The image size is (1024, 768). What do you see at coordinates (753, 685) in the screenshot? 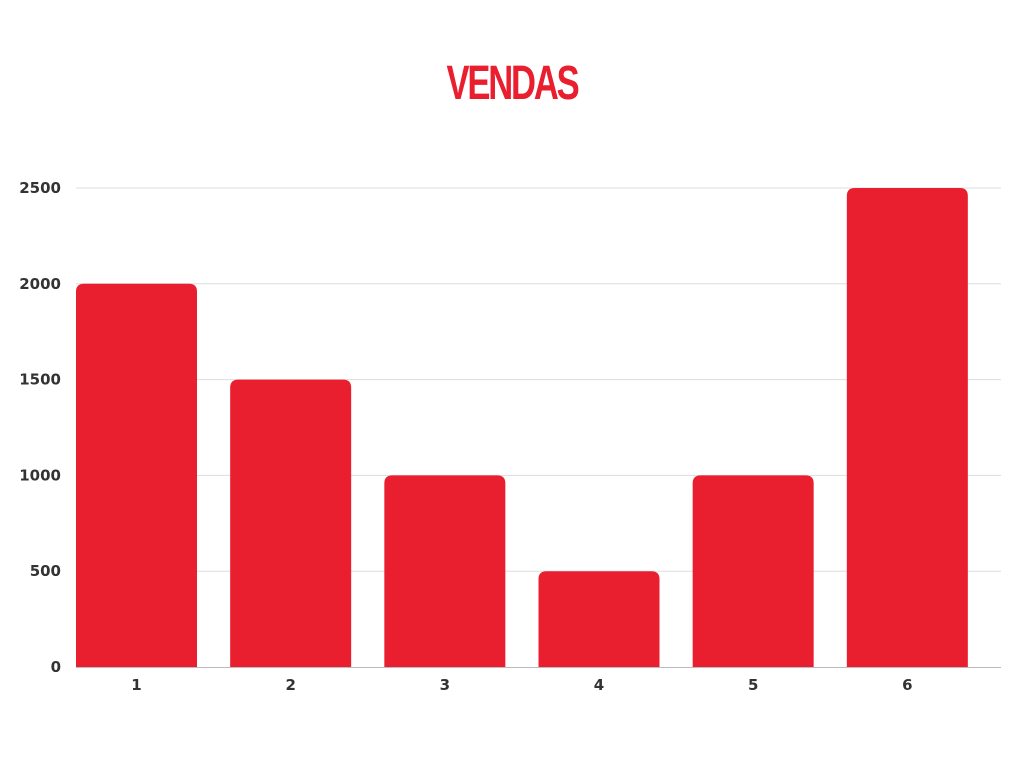
I see `x-tick-label: 5` at bounding box center [753, 685].